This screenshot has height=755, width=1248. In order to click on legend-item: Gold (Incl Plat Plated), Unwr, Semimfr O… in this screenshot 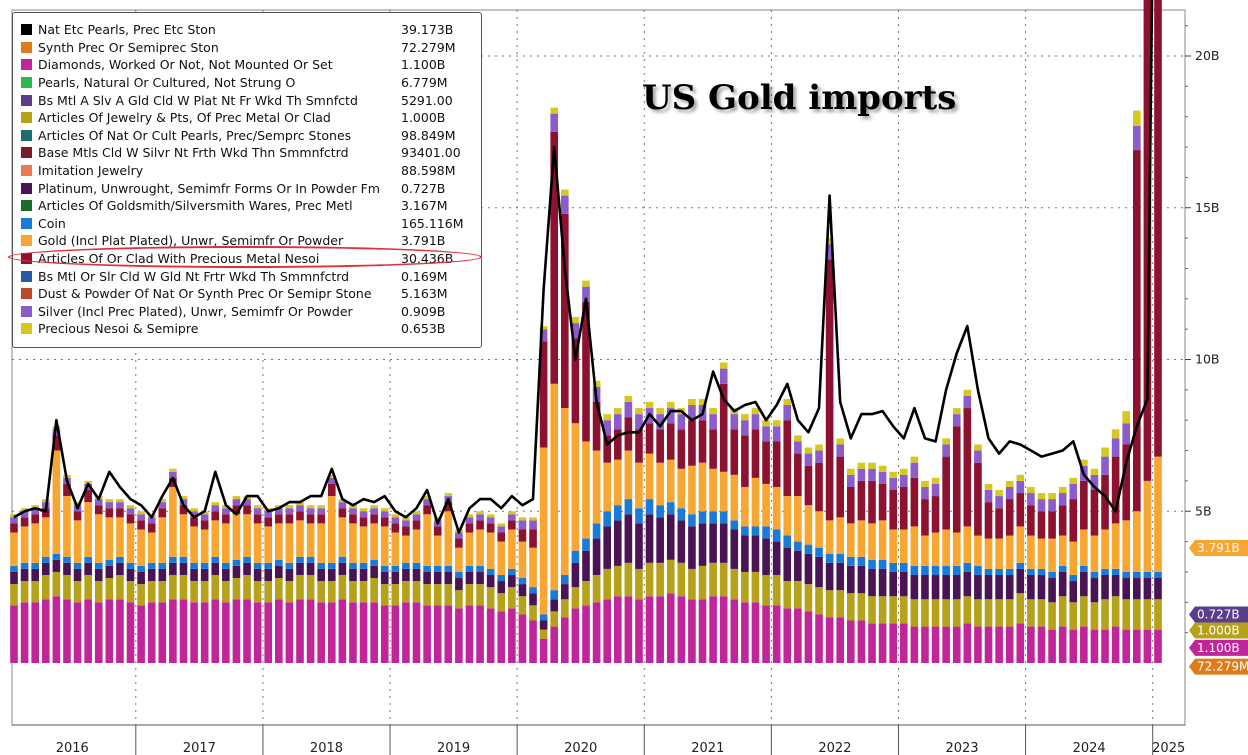, I will do `click(246, 241)`.